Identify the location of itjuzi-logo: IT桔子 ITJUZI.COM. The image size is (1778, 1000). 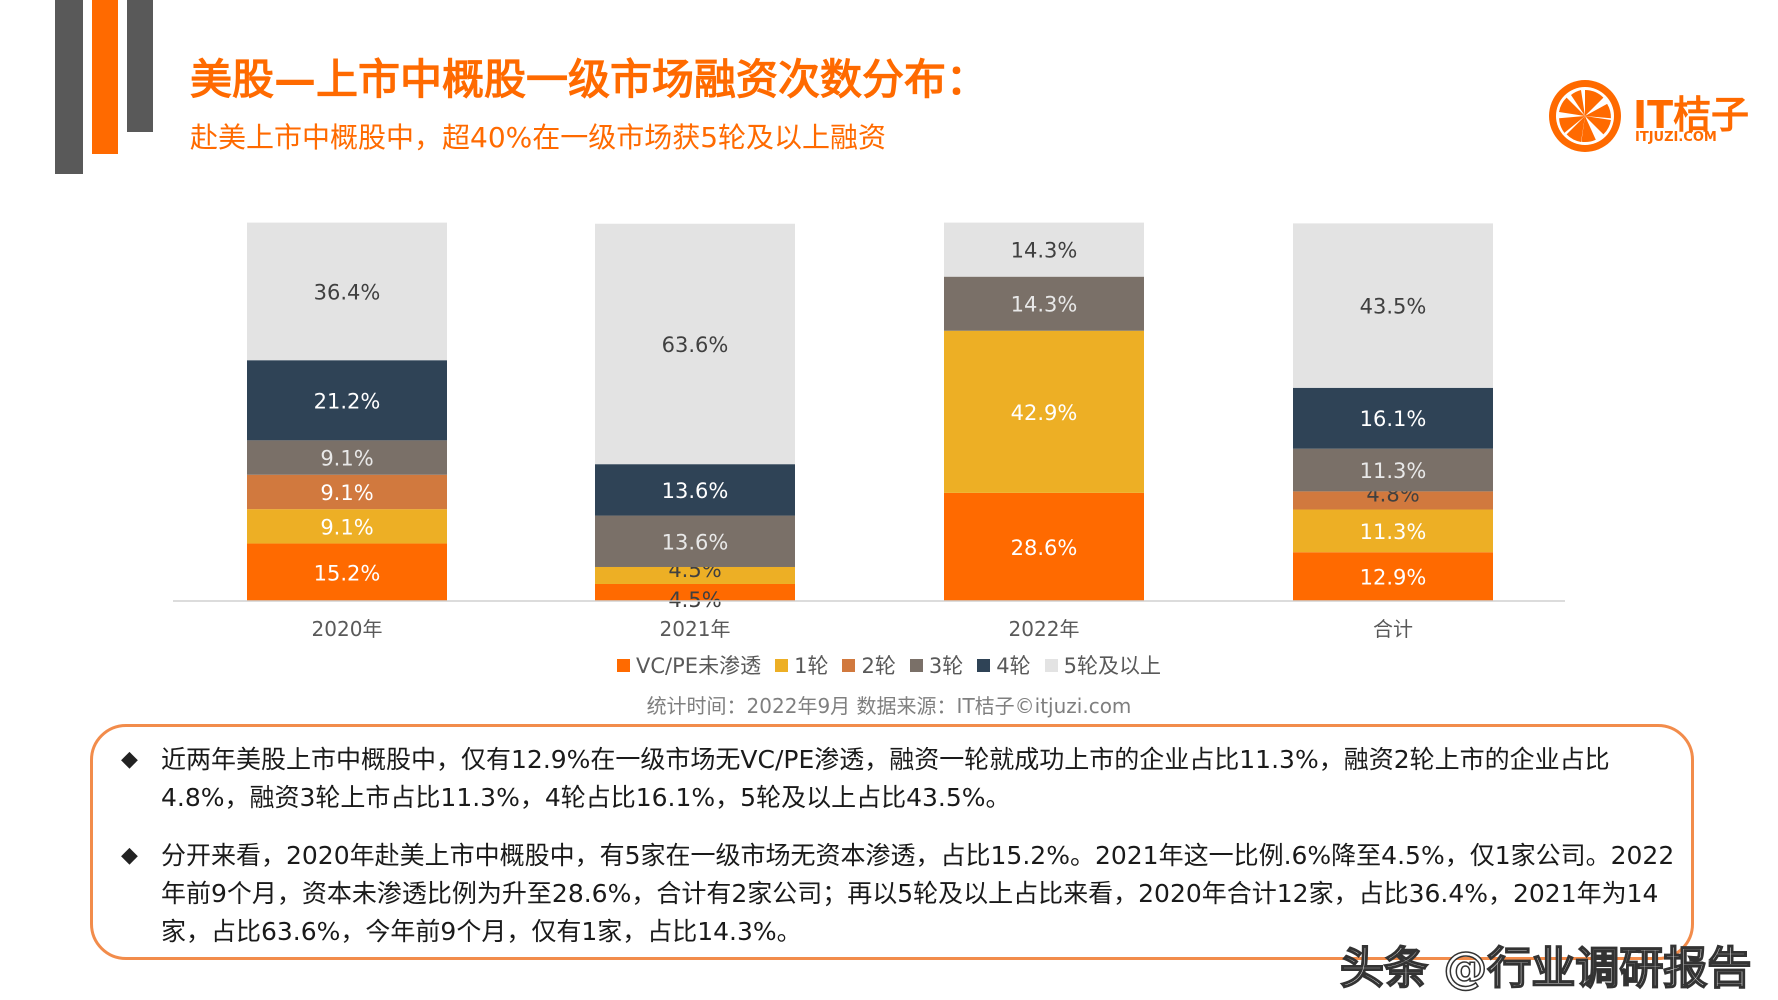
(1647, 116).